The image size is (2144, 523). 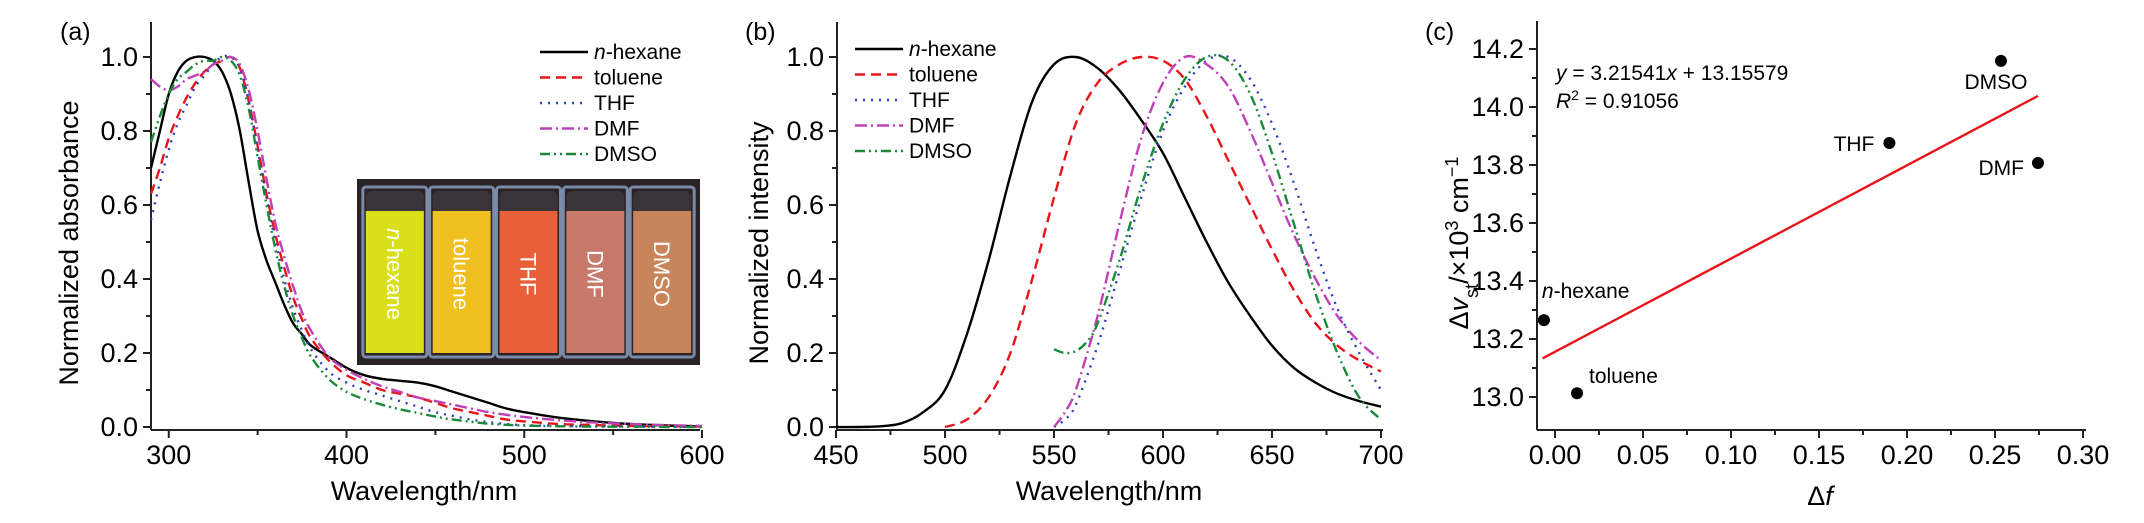 I want to click on panel-b-y-axis-title: Normalized intensity, so click(x=759, y=243).